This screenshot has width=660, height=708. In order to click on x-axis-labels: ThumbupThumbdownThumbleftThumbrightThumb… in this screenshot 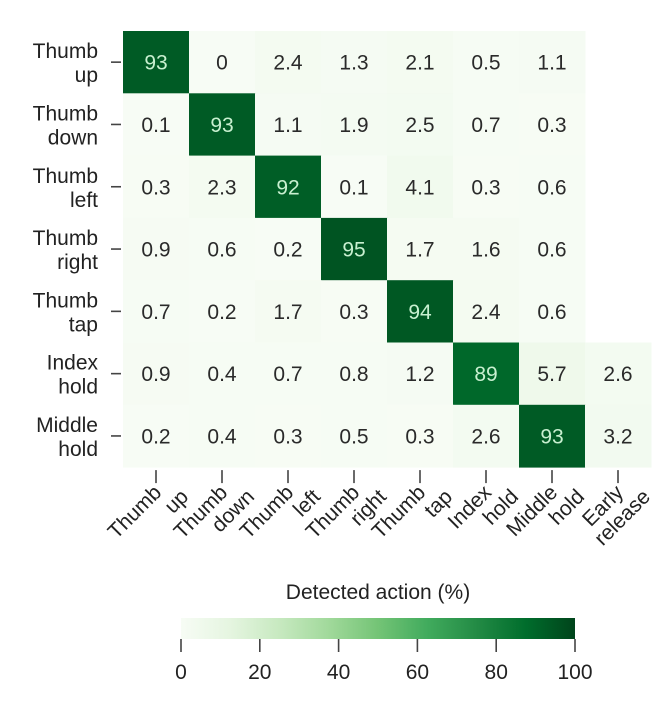, I will do `click(379, 510)`.